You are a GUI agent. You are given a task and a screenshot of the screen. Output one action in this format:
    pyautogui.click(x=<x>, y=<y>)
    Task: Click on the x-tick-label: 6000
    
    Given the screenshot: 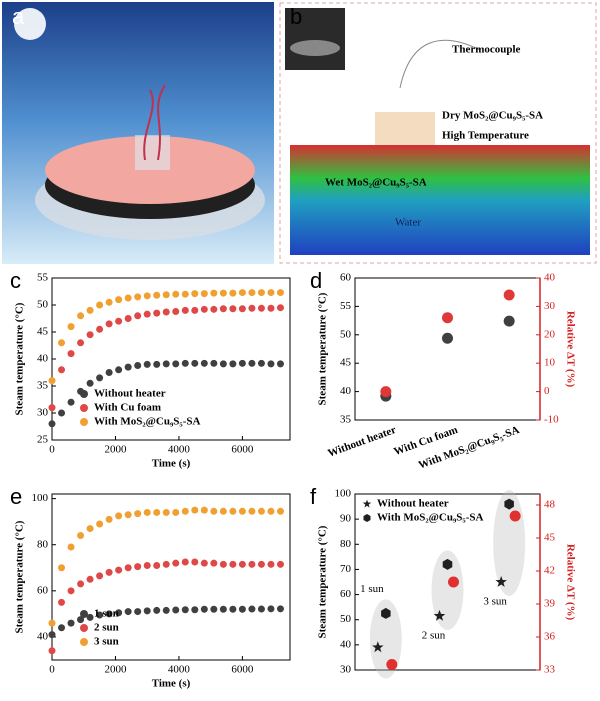 What is the action you would take?
    pyautogui.click(x=242, y=450)
    